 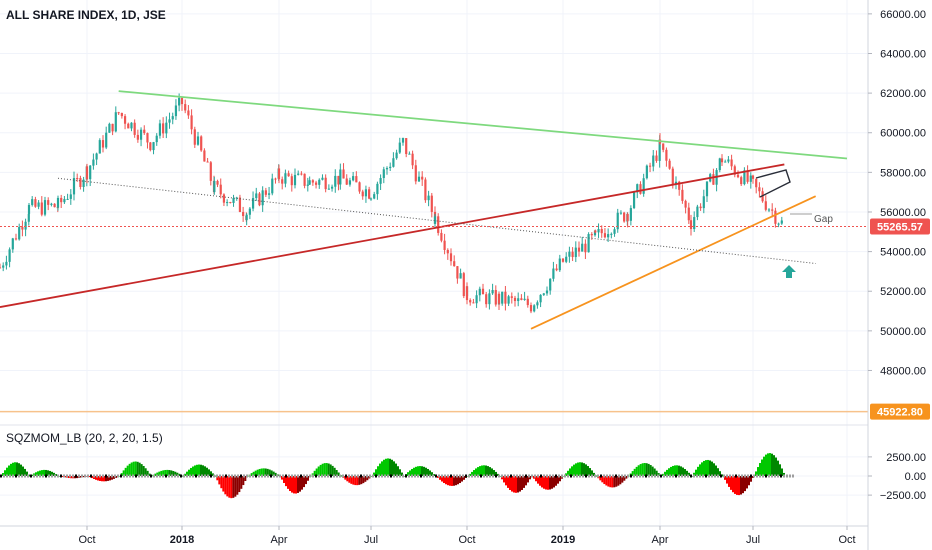 I want to click on gap-annotation: Gap, so click(x=811, y=219).